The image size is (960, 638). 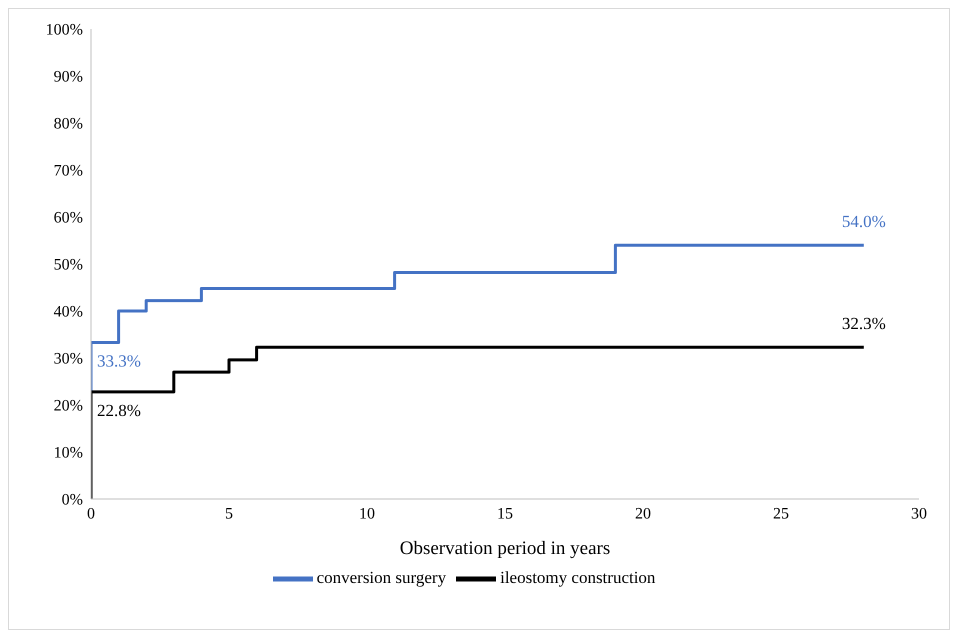 What do you see at coordinates (68, 453) in the screenshot?
I see `y-tick-label: 10%` at bounding box center [68, 453].